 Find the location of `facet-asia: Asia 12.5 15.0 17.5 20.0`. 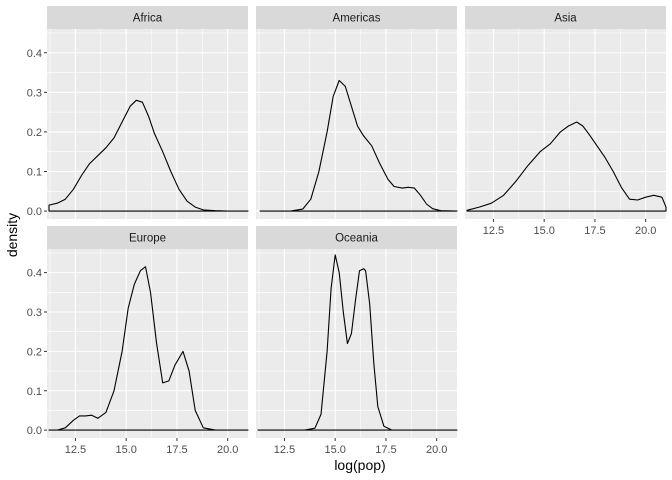

facet-asia: Asia 12.5 15.0 17.5 20.0 is located at coordinates (566, 121).